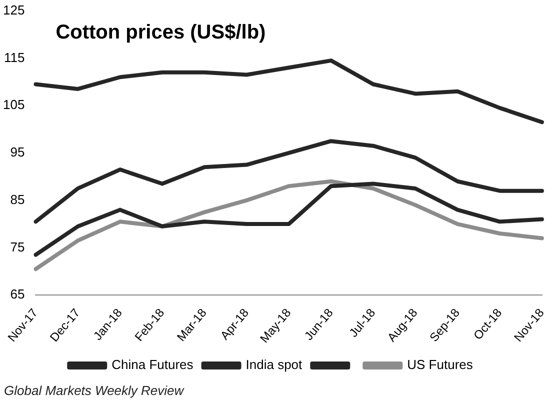 The image size is (556, 405). I want to click on legend-label: India spot, so click(274, 364).